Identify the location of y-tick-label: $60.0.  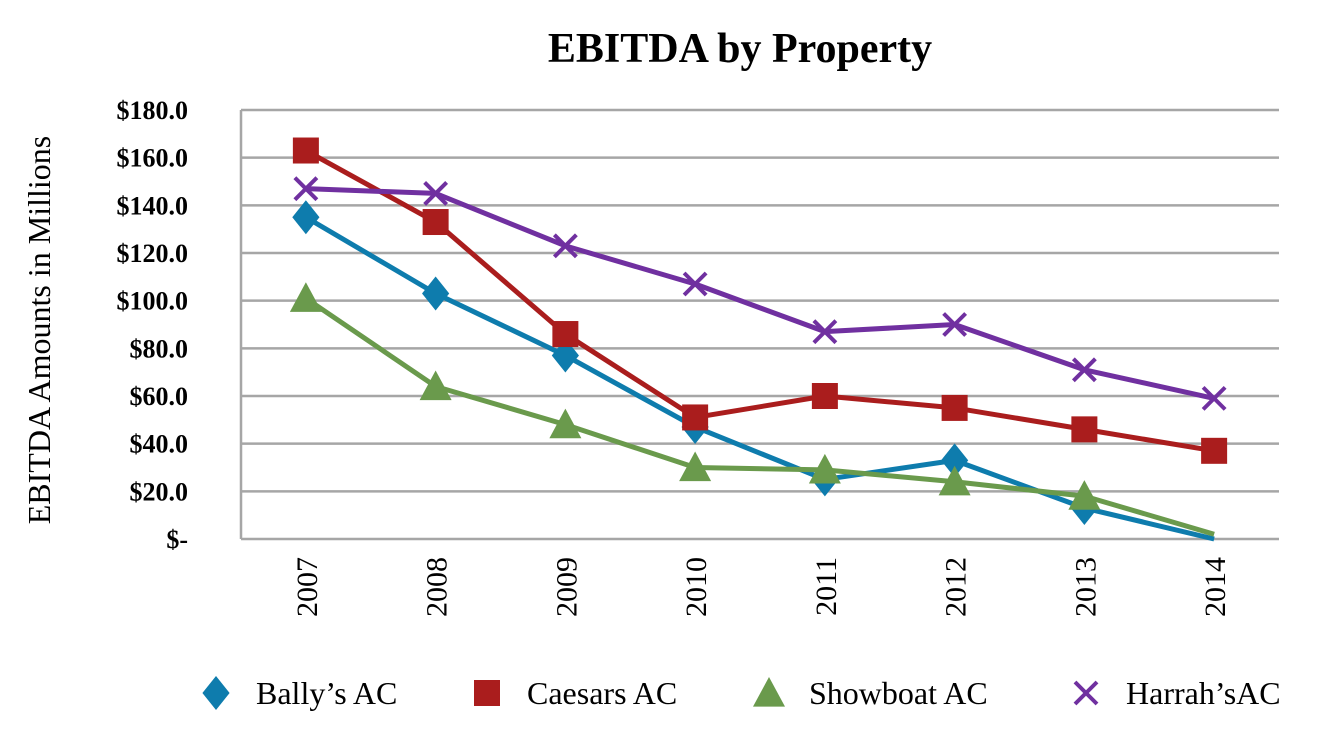
(159, 396).